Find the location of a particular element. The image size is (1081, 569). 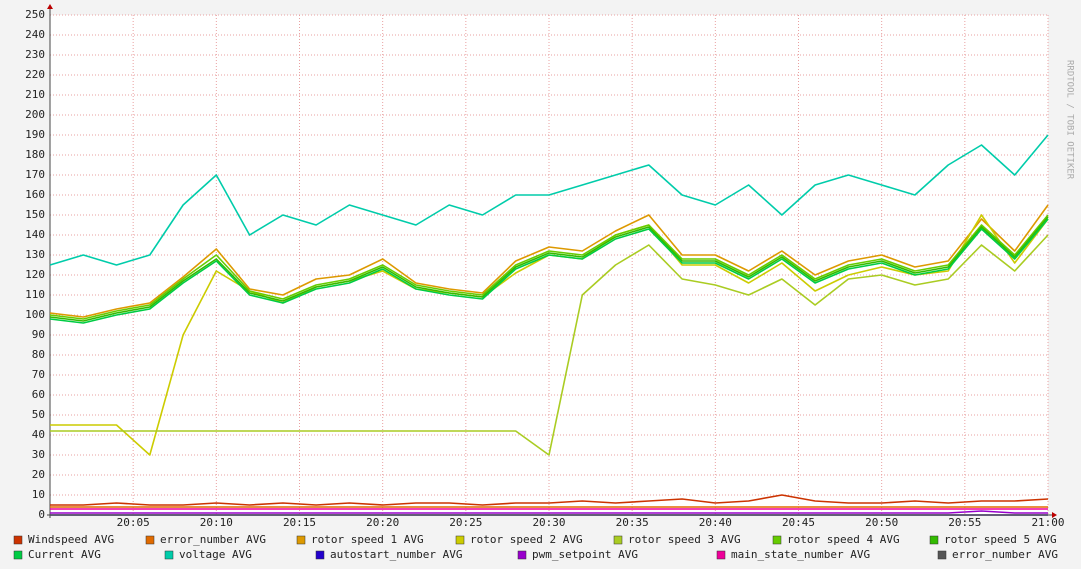

y-tick-label: 60 is located at coordinates (38, 394).